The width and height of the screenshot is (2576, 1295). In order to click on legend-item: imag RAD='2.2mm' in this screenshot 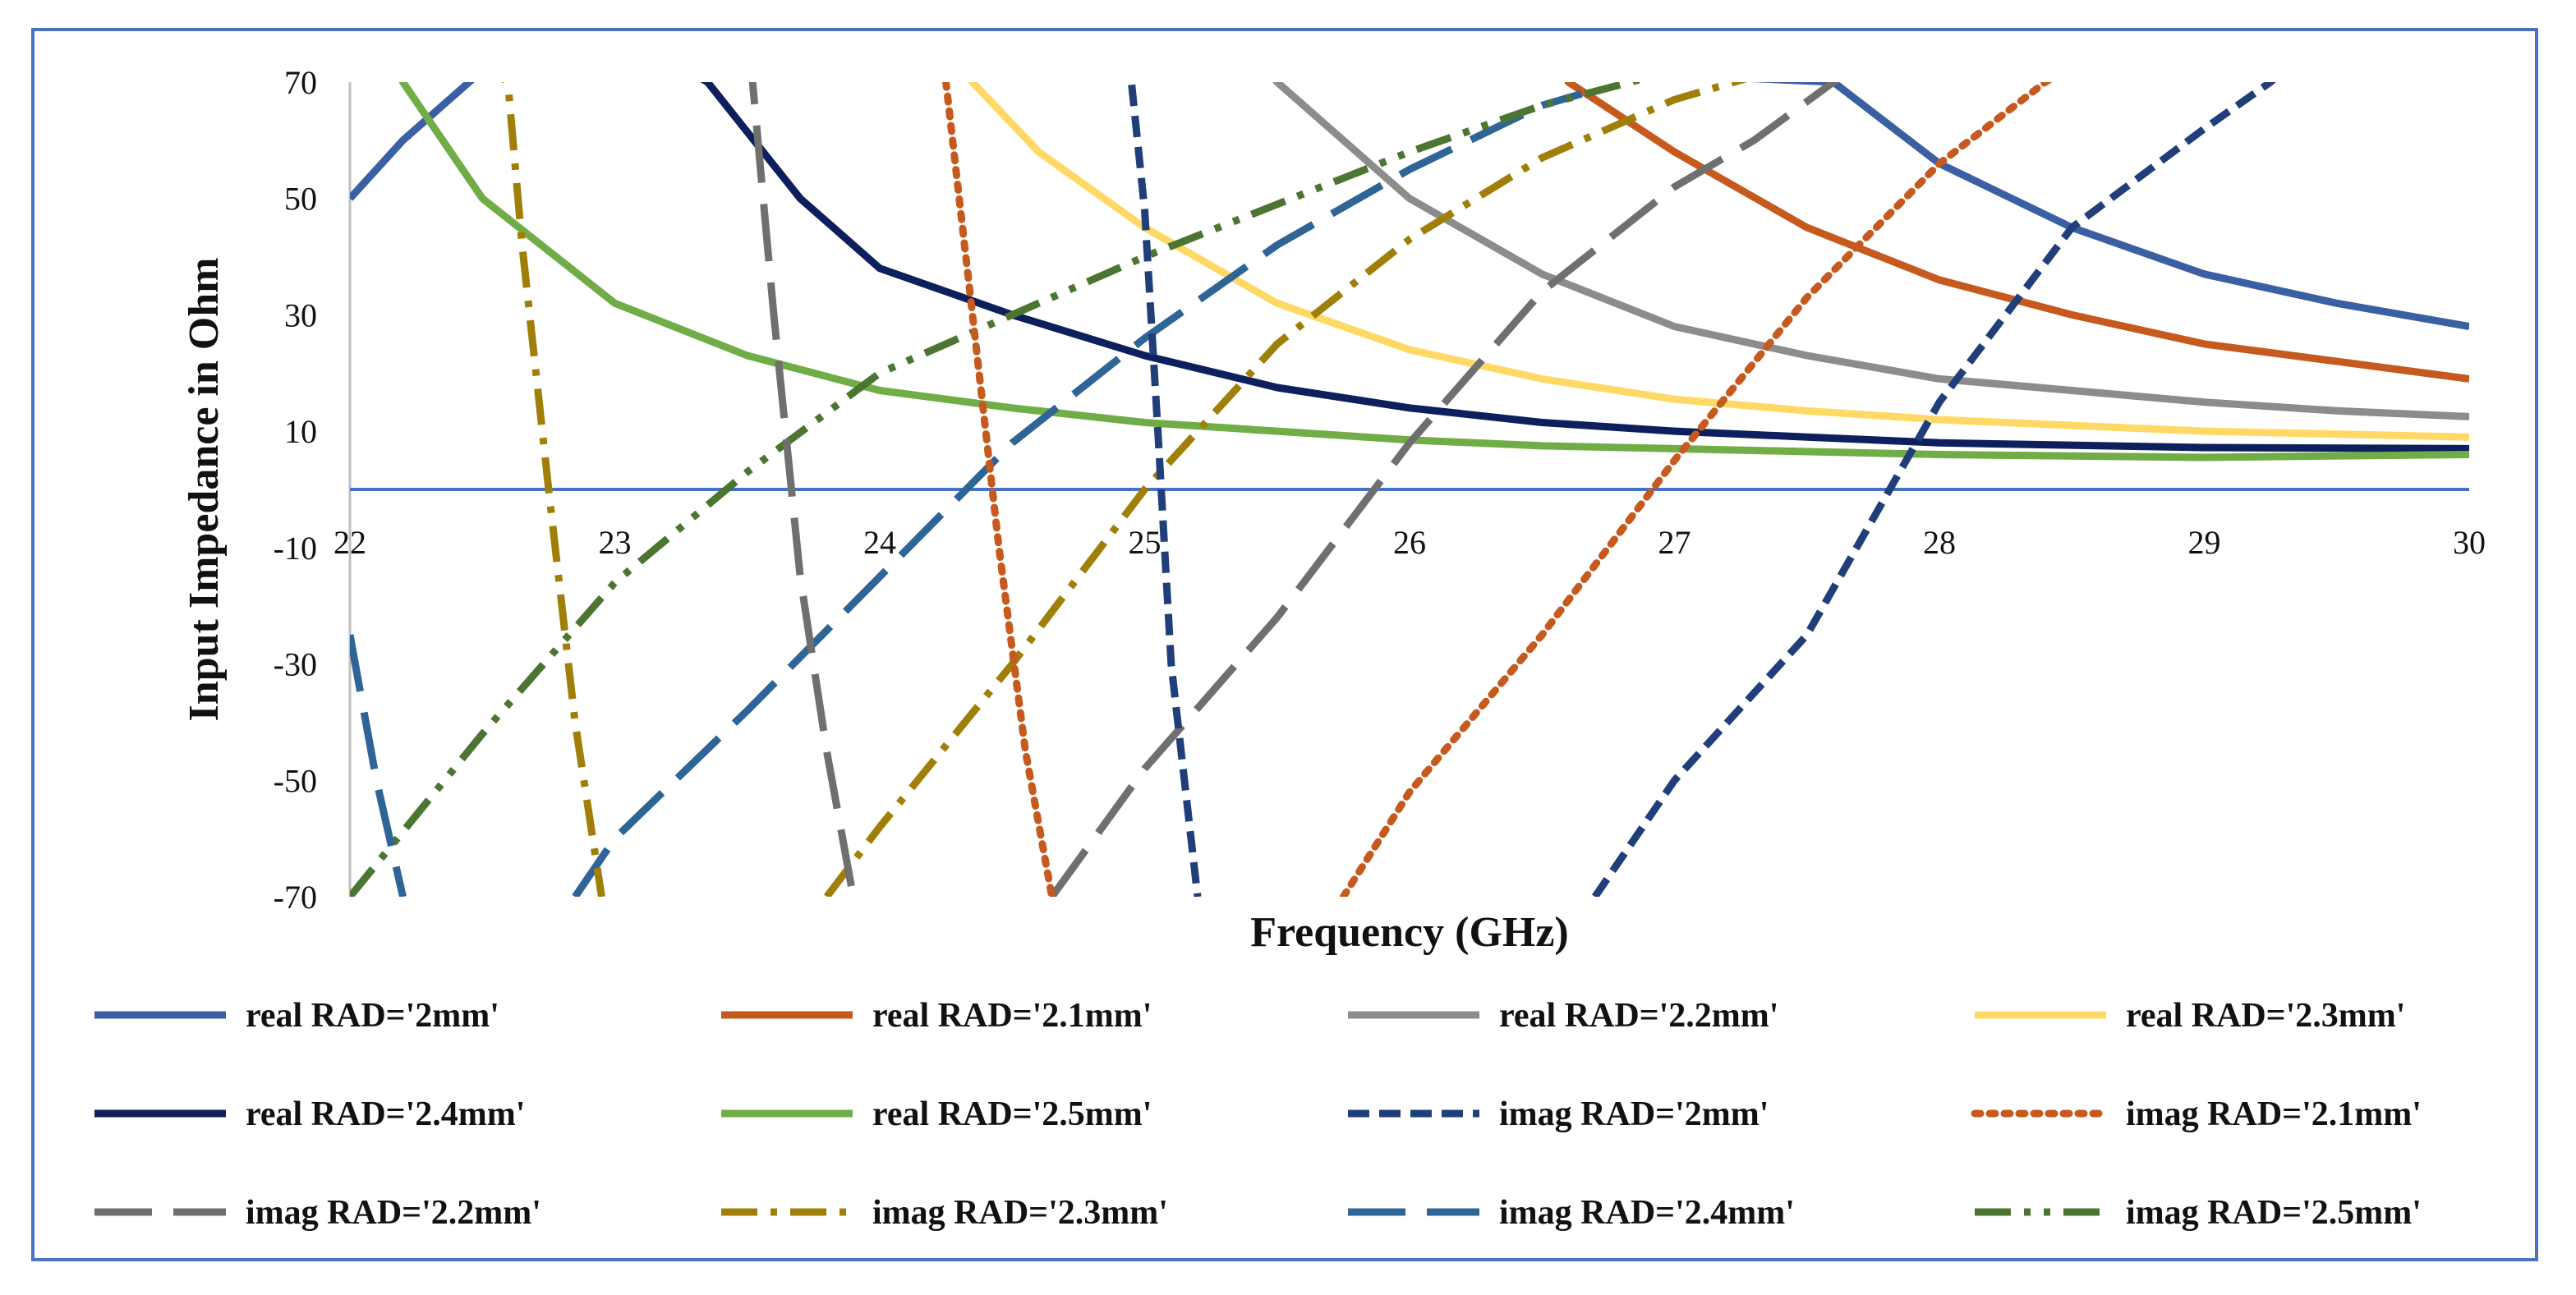, I will do `click(317, 1213)`.